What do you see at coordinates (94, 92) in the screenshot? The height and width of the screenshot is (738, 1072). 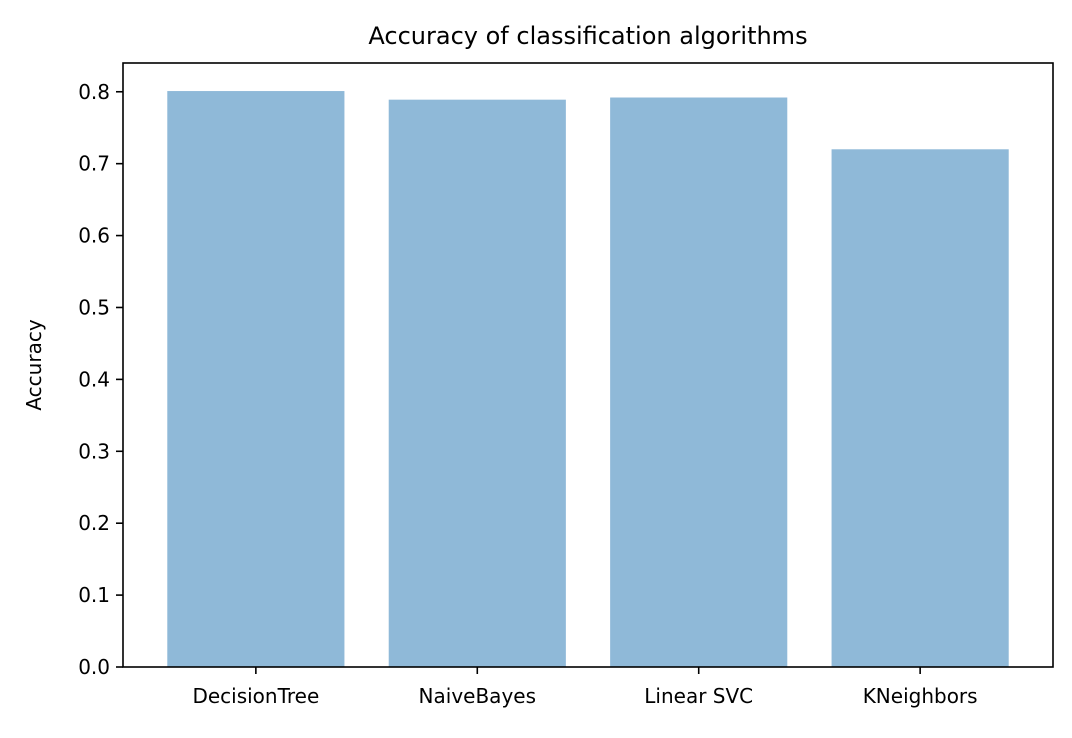 I see `y-tick-label: 0.8` at bounding box center [94, 92].